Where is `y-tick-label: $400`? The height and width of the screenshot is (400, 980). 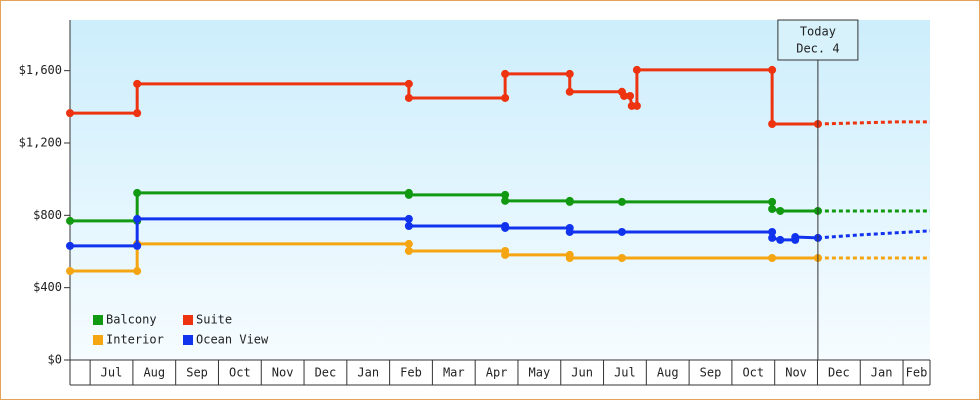 y-tick-label: $400 is located at coordinates (47, 287).